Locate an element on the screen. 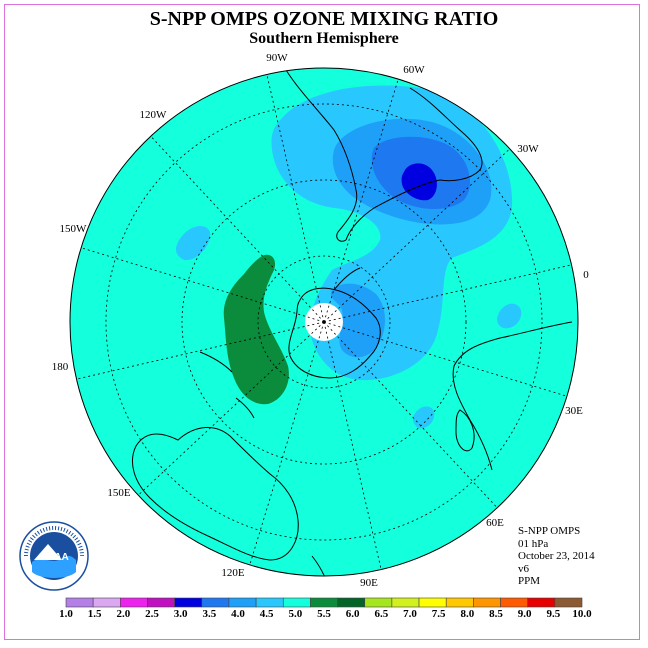 The height and width of the screenshot is (648, 648). colorbar-label: 1.5 is located at coordinates (95, 614).